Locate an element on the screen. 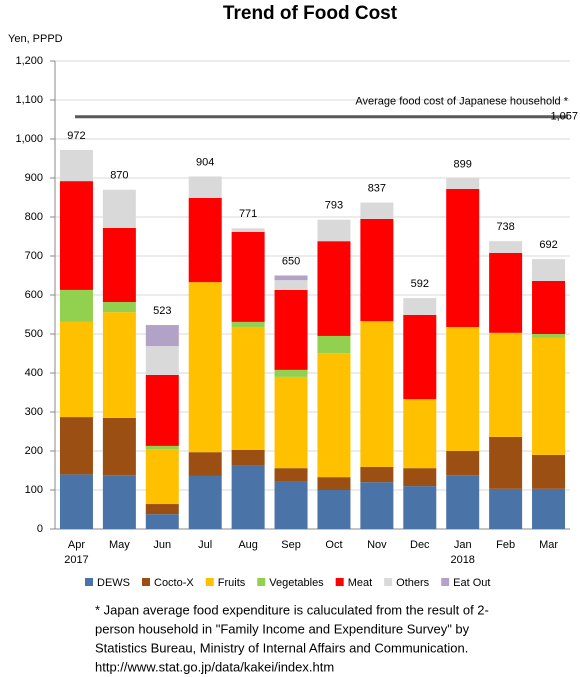  total-label: 904 is located at coordinates (205, 162).